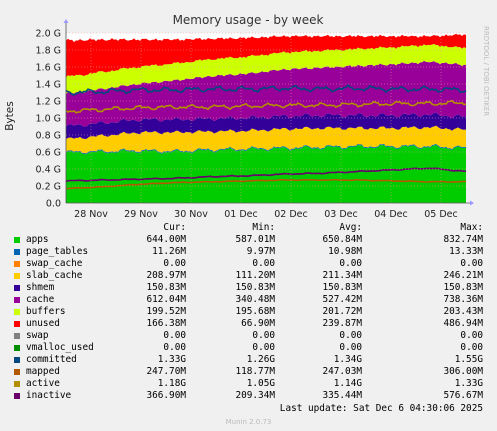  I want to click on legend-min-value: 1.05G, so click(260, 383).